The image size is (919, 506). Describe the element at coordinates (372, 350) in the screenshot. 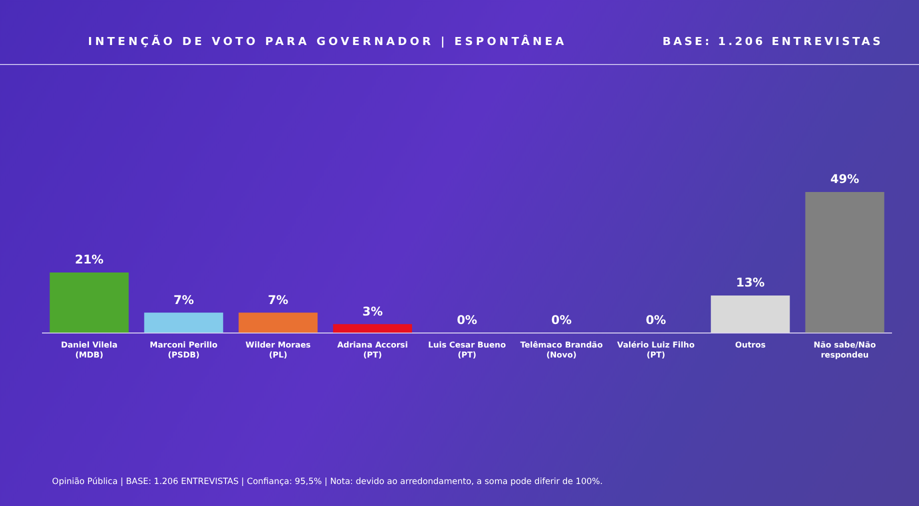

I see `x-tick-label: Adriana Accorsi (PT)` at that location.